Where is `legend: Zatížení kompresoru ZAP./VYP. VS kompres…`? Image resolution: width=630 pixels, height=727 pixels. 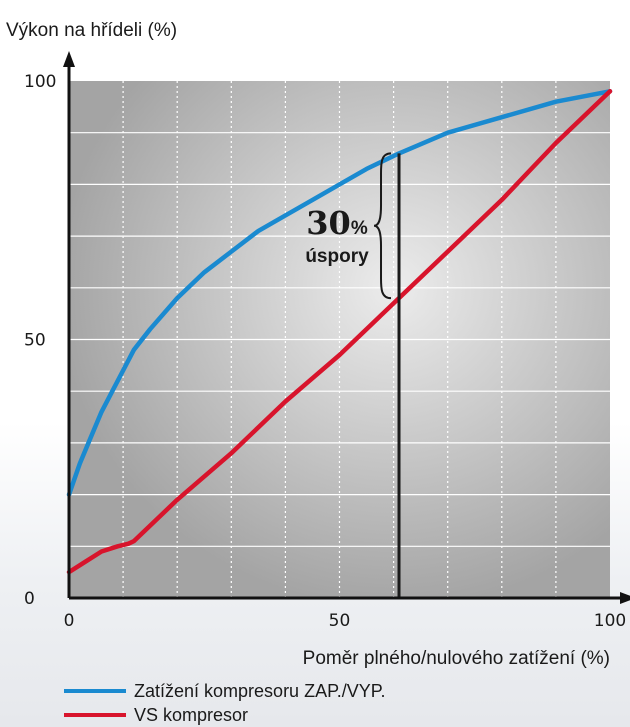 legend: Zatížení kompresoru ZAP./VYP. VS kompres… is located at coordinates (224, 703).